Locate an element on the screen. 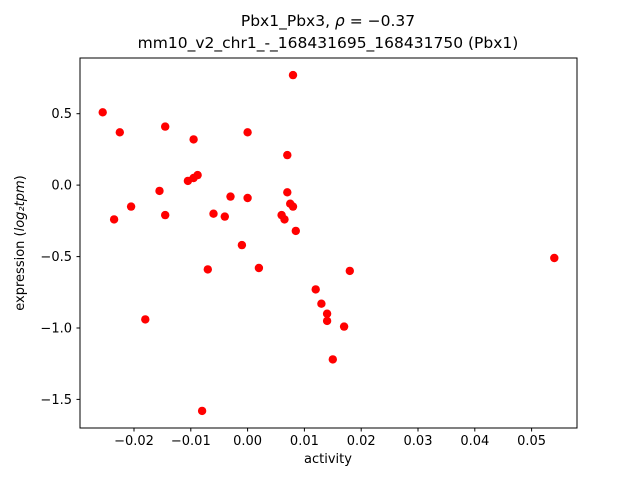 The image size is (640, 484). y-label-math: log₂tpm is located at coordinates (20, 205).